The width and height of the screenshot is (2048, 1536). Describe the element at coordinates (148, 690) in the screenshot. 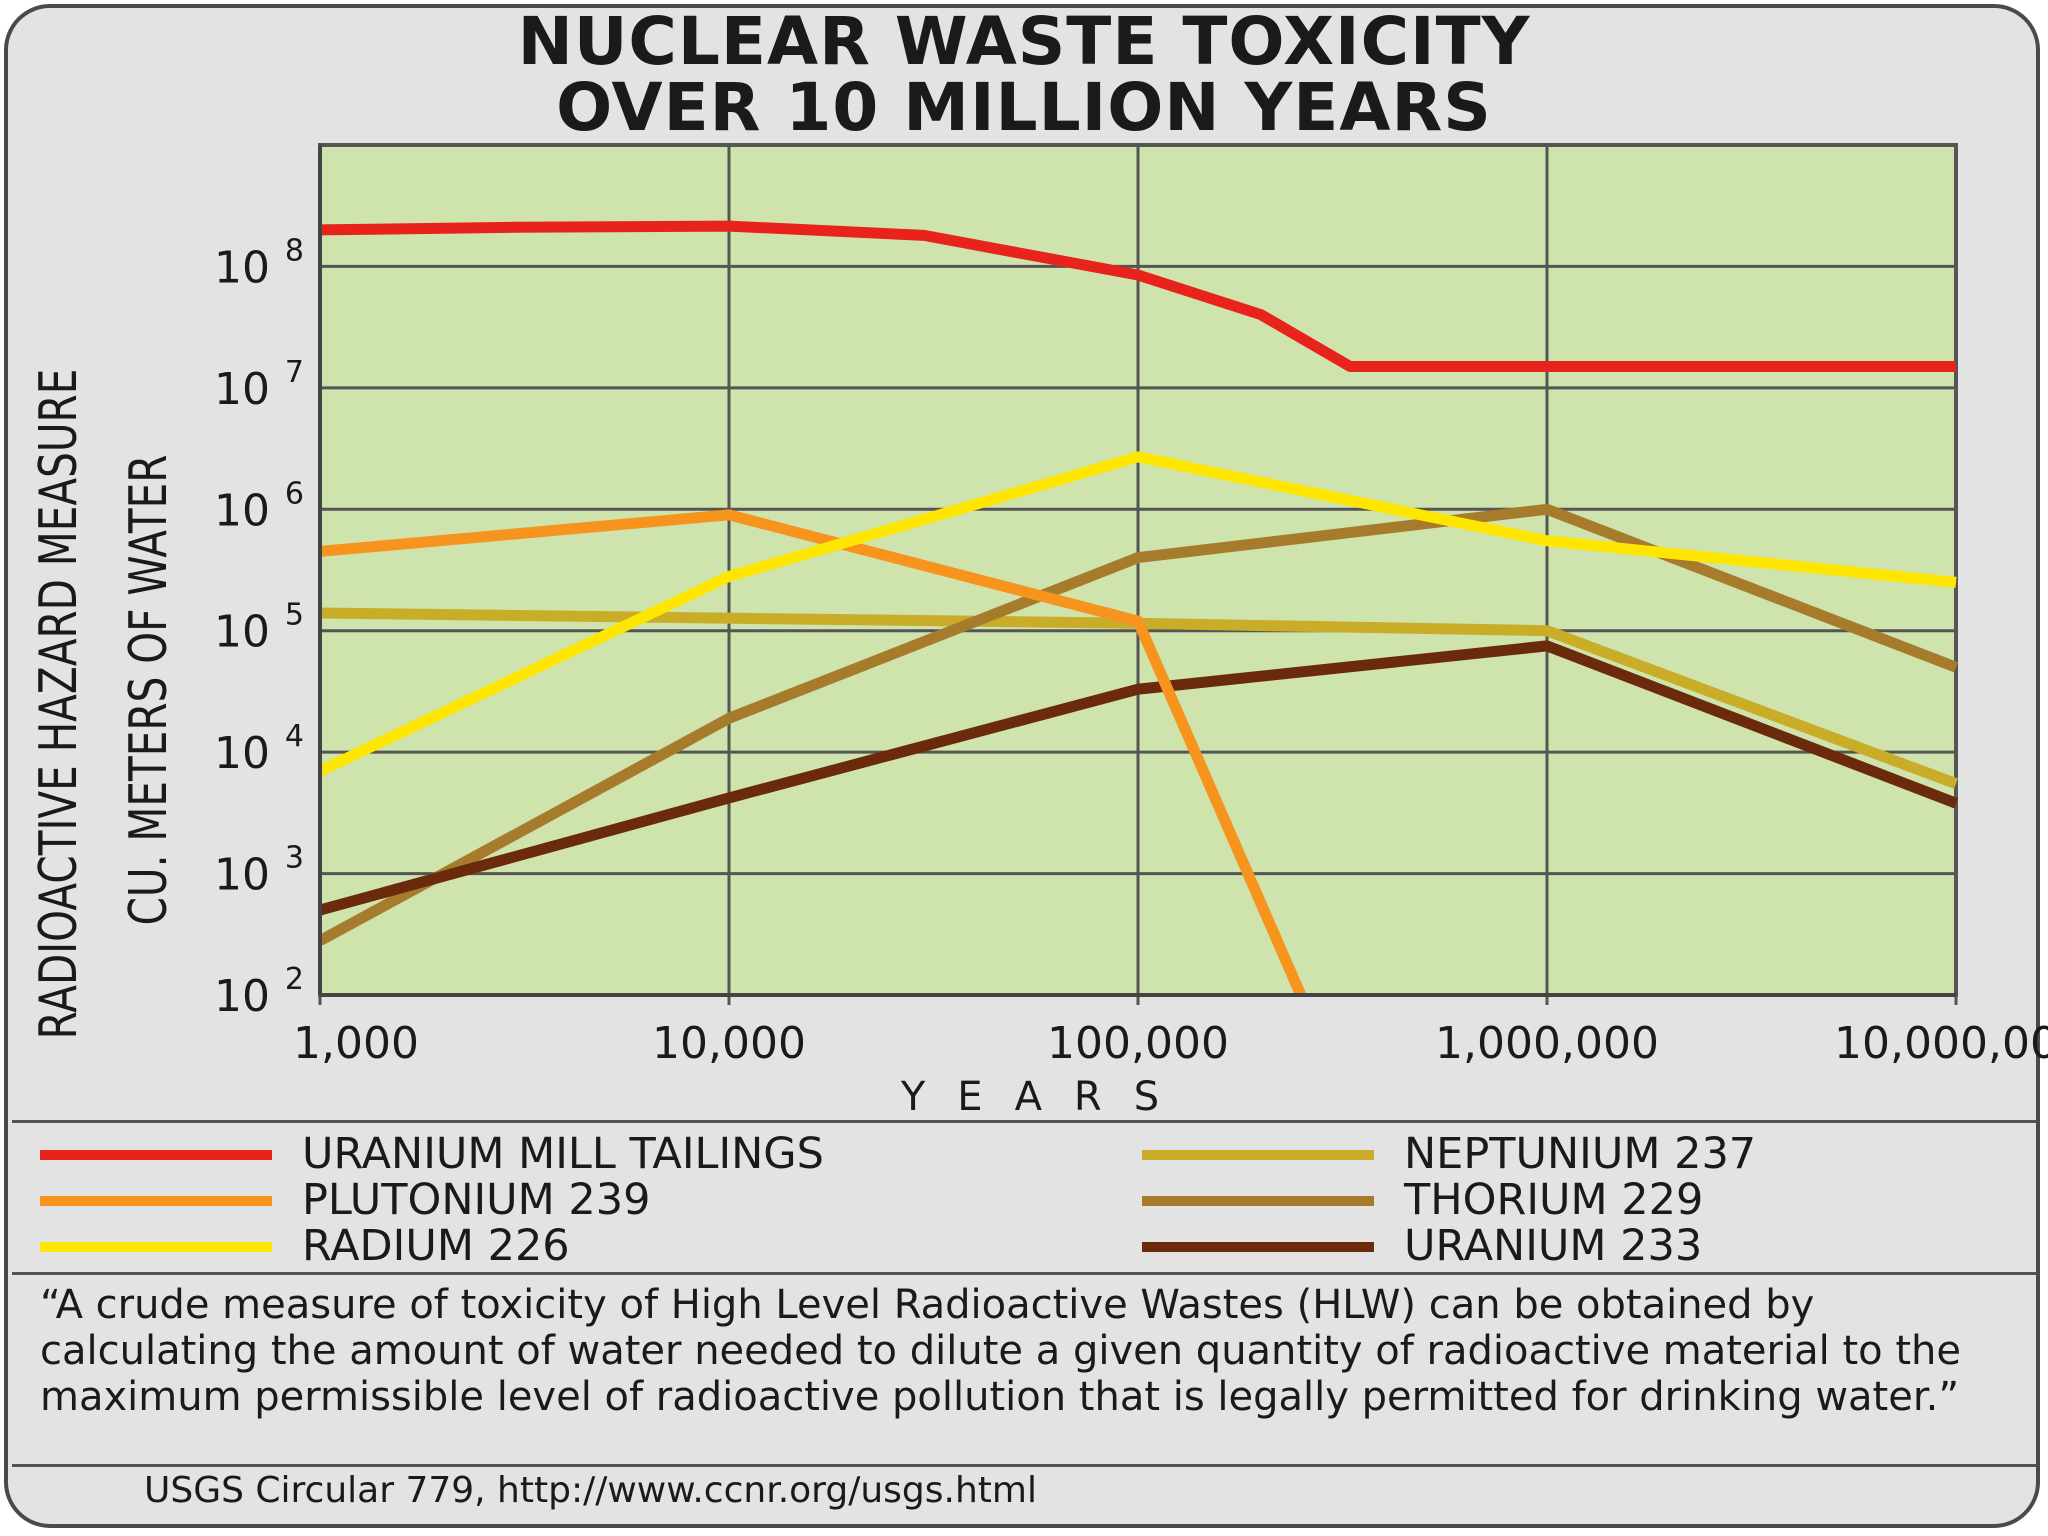

I see `y-axis-label-line-2: CU. METERS OF WATER` at that location.